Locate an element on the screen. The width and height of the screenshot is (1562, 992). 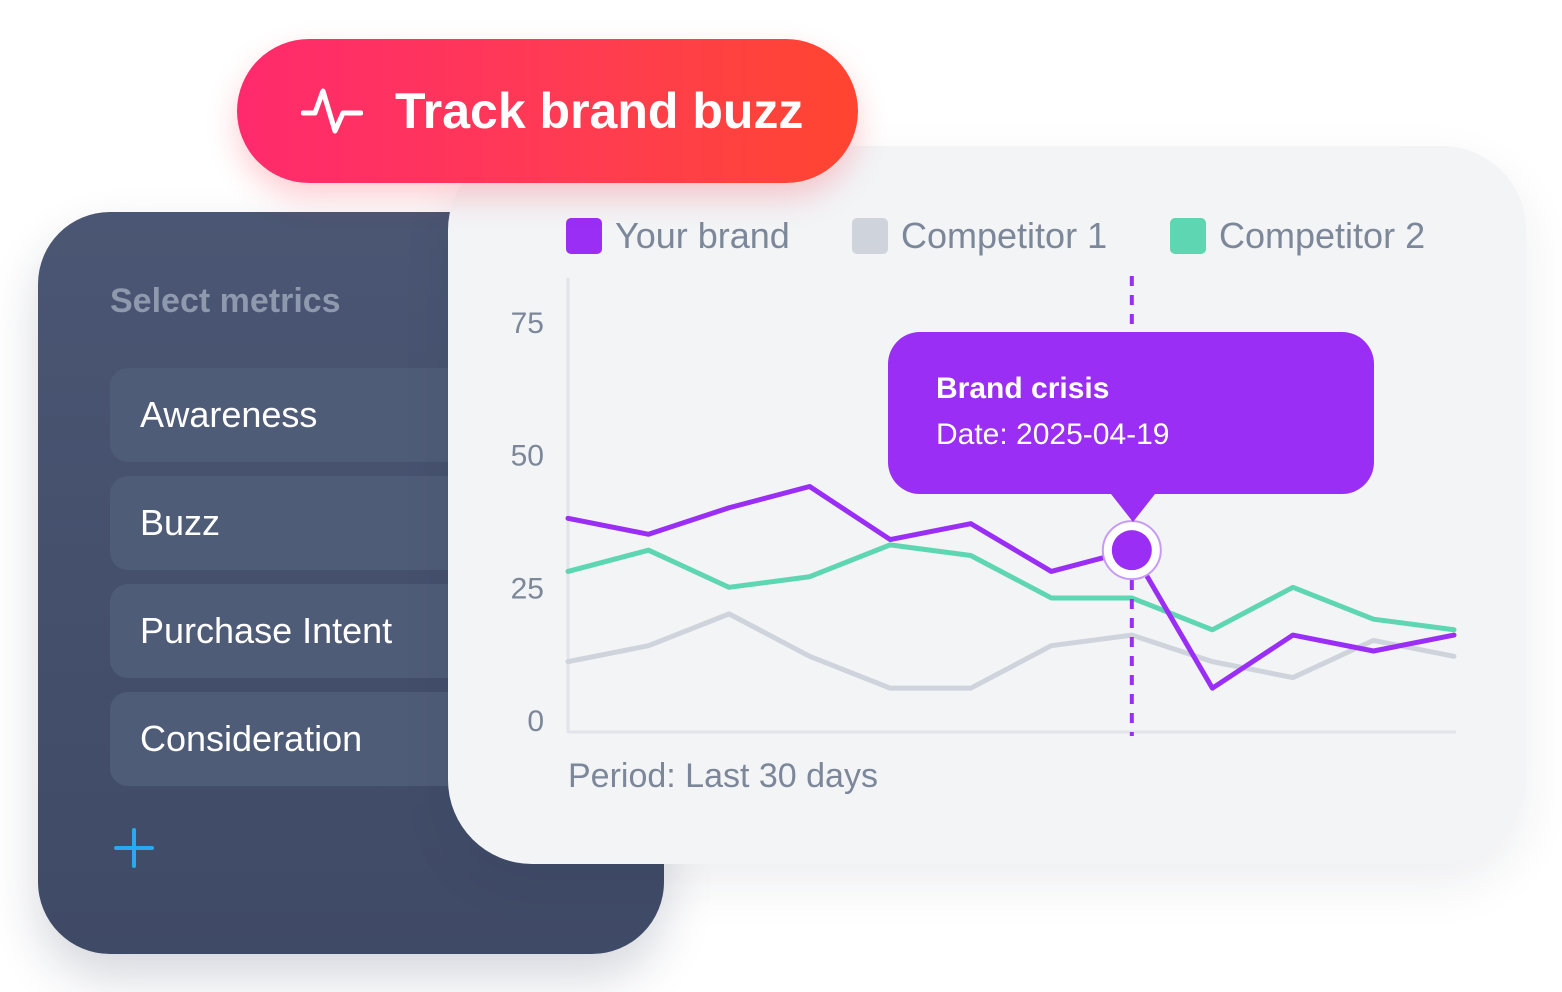
track-brand-buzz-pill: Track brand buzz is located at coordinates (547, 111).